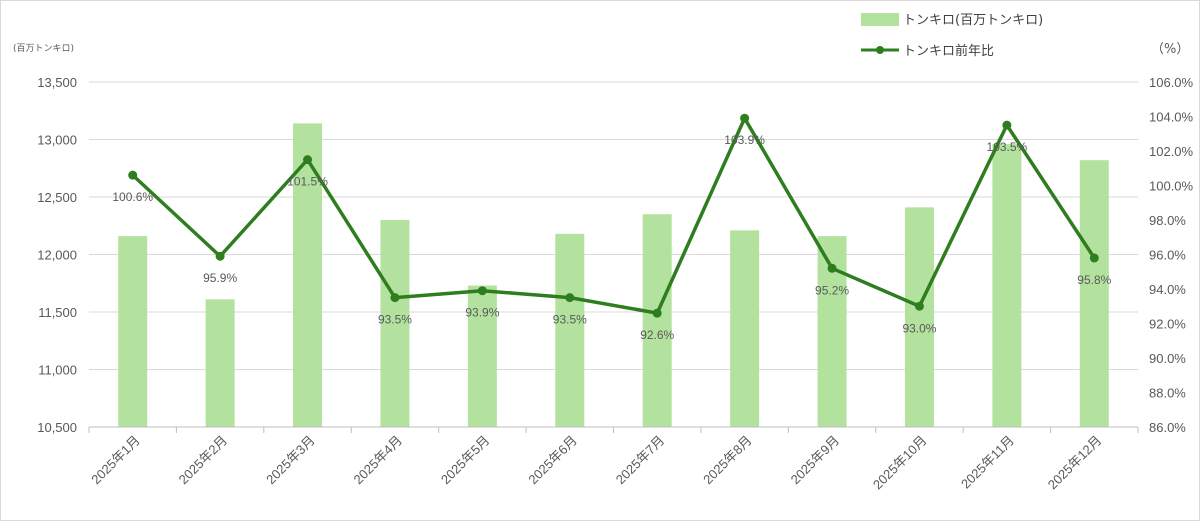  Describe the element at coordinates (1167, 324) in the screenshot. I see `right-tick-label: 92.0%` at that location.